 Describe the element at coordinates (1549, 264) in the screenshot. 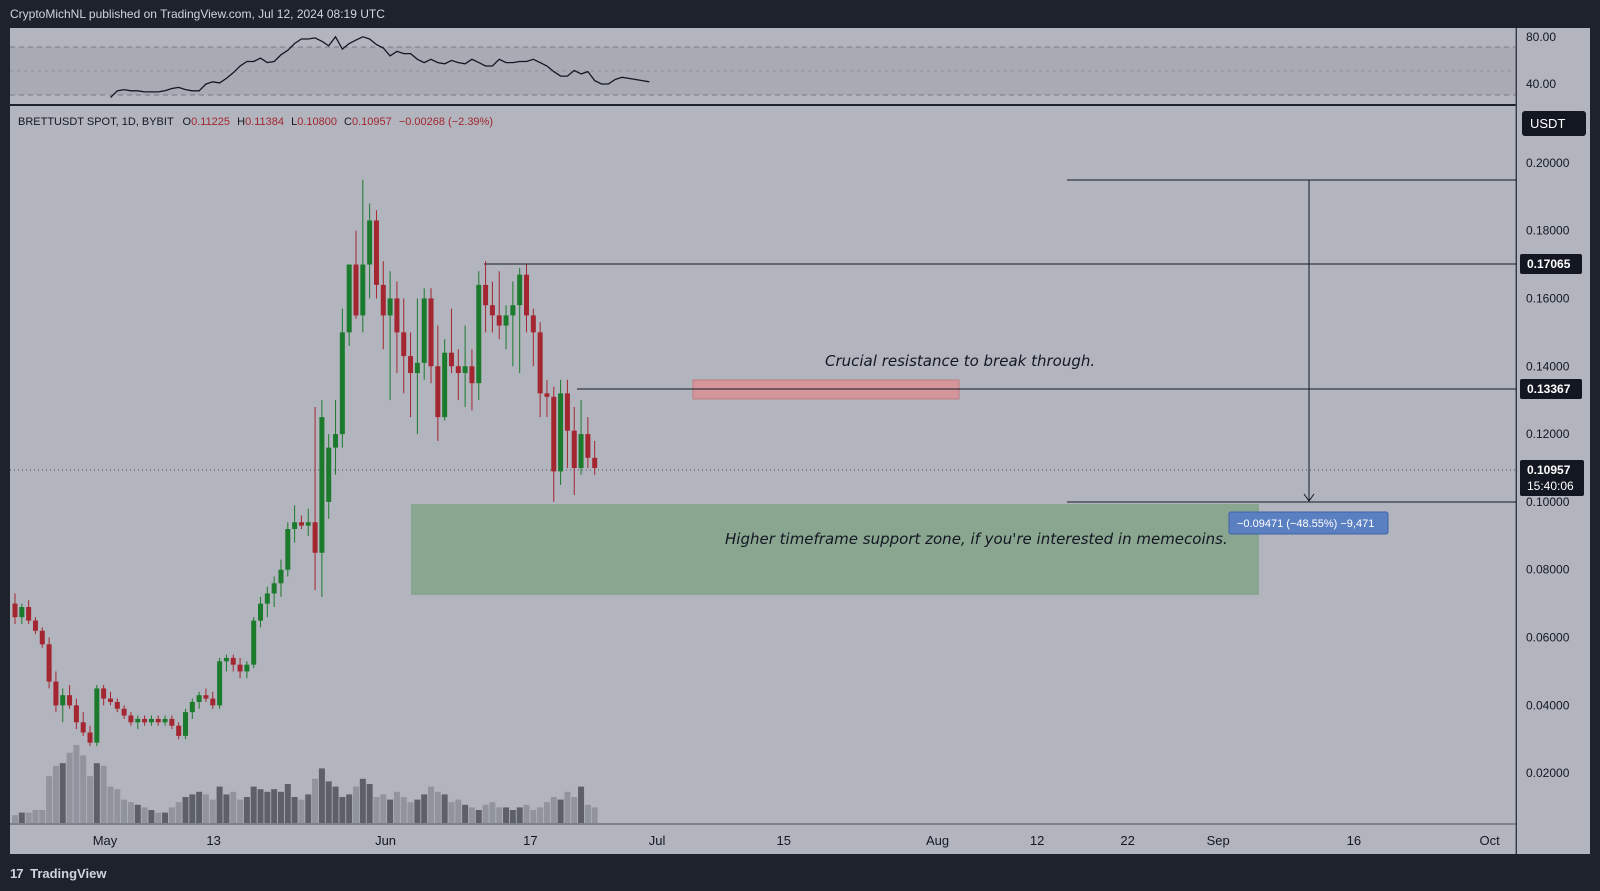

I see `price-label-017065: 0.17065` at that location.